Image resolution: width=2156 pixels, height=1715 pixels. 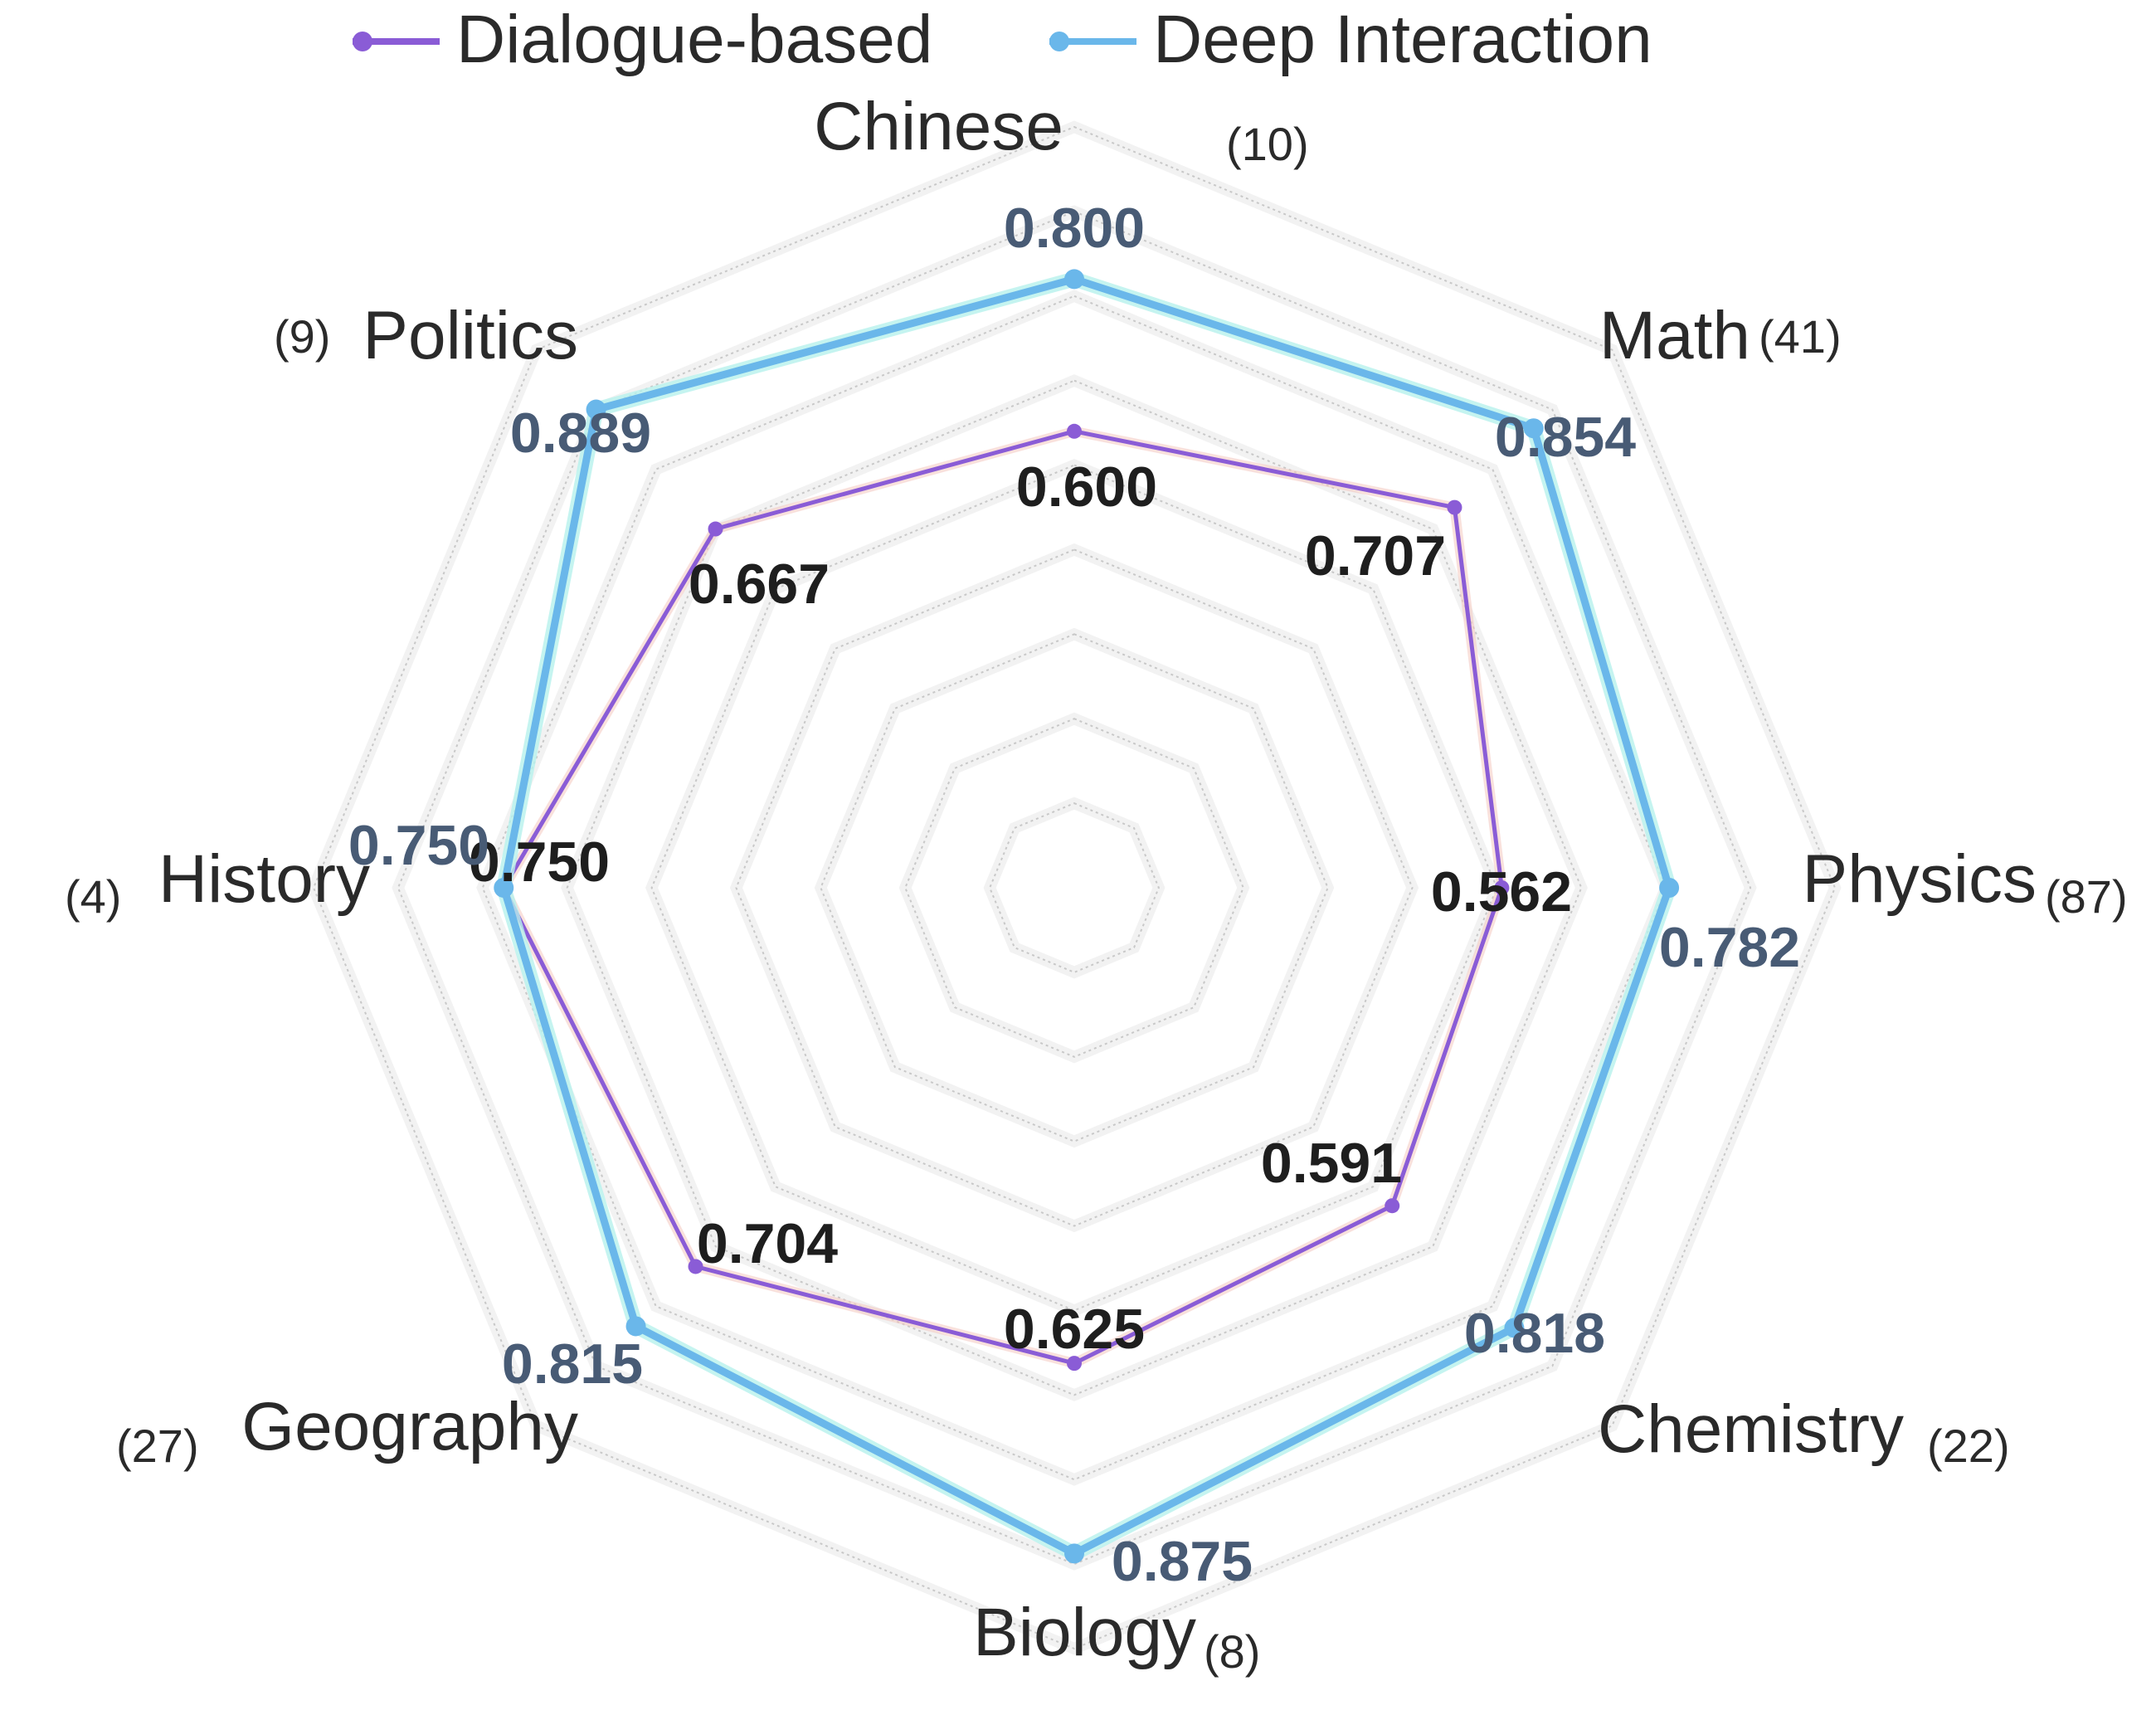 I want to click on data-label: 0.818, so click(x=1534, y=1333).